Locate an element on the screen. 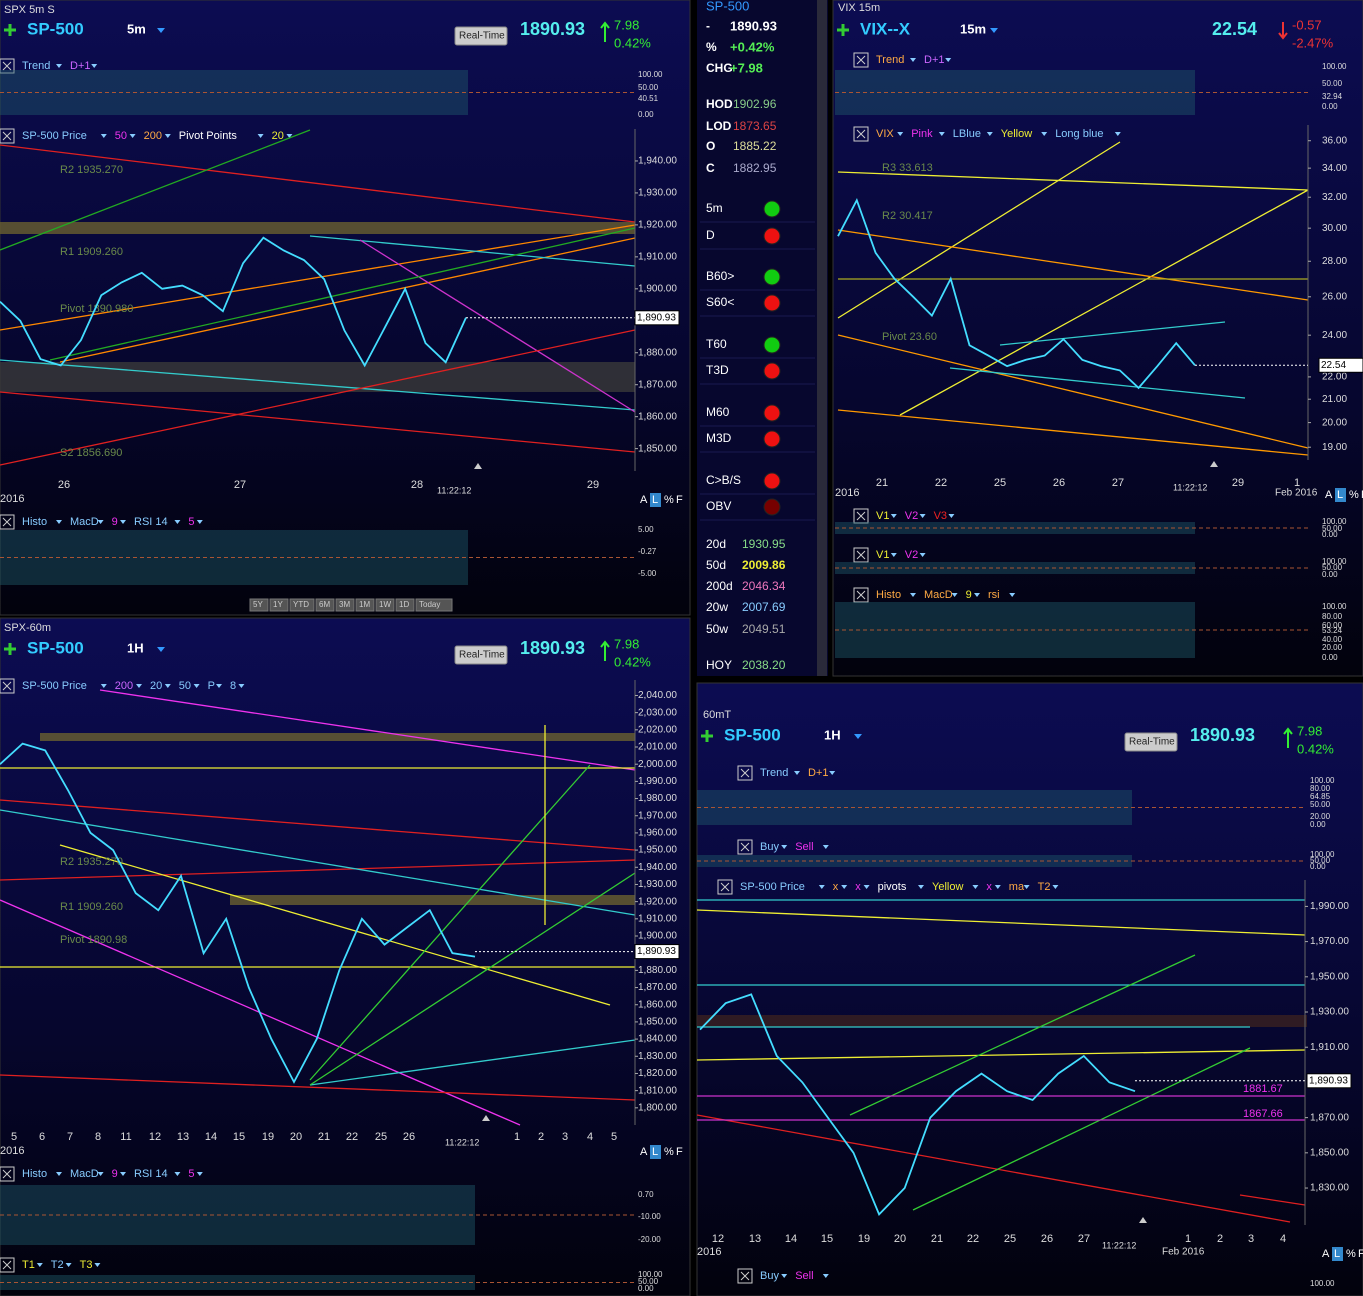 Image resolution: width=1363 pixels, height=1296 pixels. study-label: P is located at coordinates (211, 686).